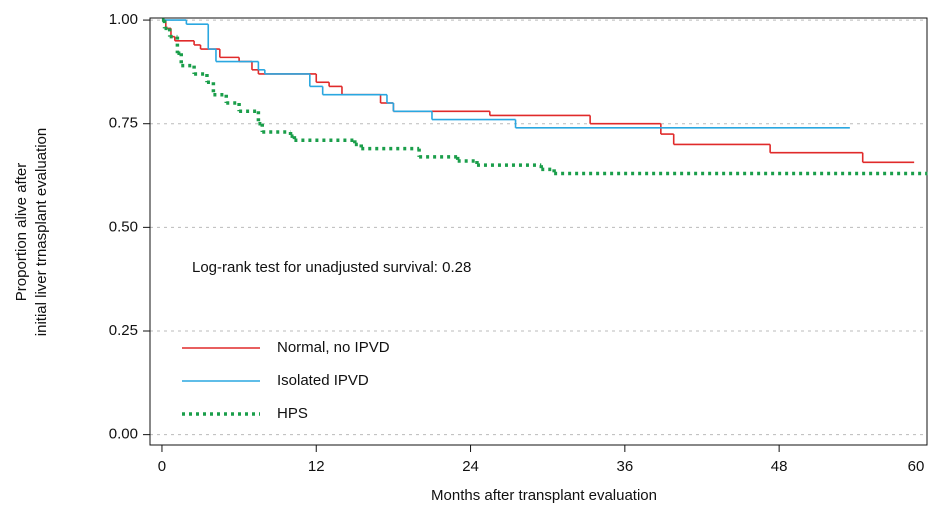  I want to click on y-tick-label: 0.25, so click(123, 330).